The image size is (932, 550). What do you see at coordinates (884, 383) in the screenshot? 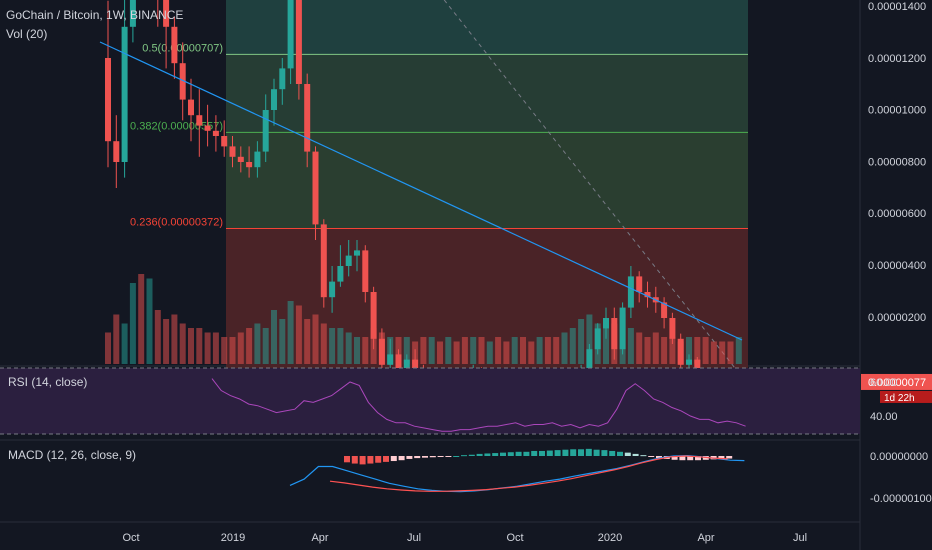
I see `rsi-tick-label: 60.00` at bounding box center [884, 383].